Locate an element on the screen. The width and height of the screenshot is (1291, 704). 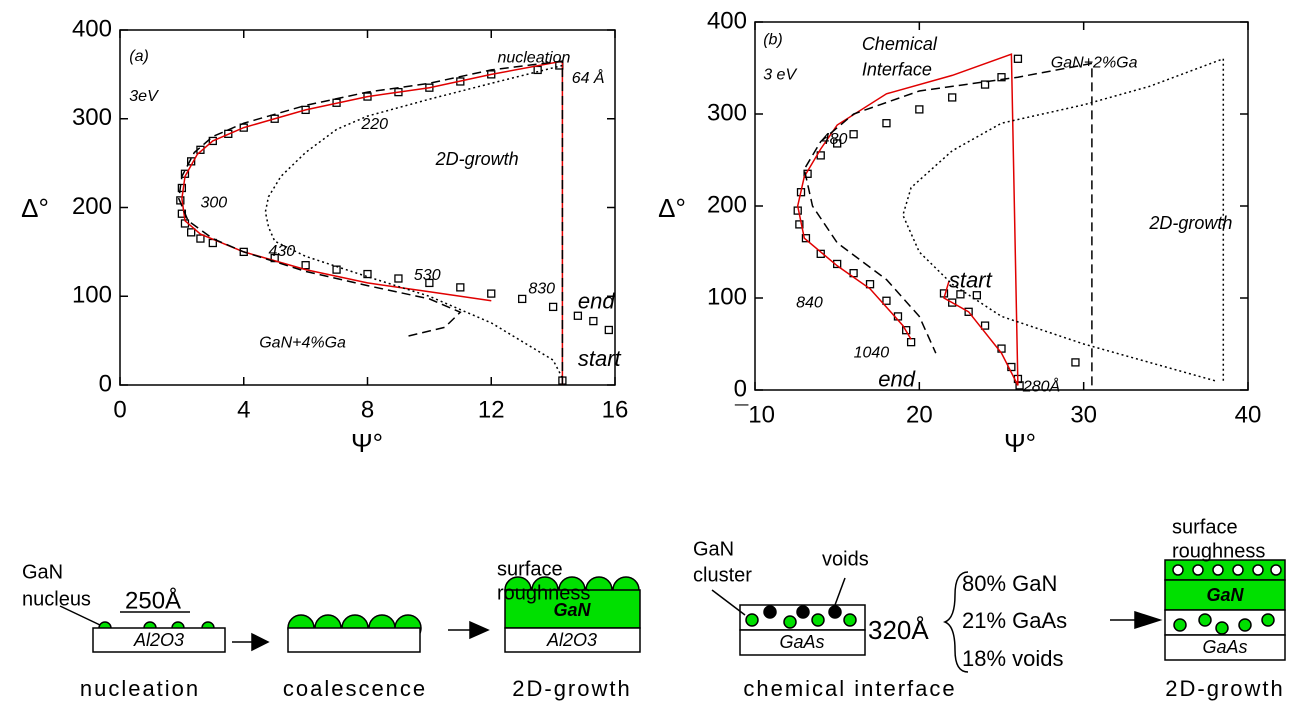
y-tick-label: 400 is located at coordinates (92, 28).